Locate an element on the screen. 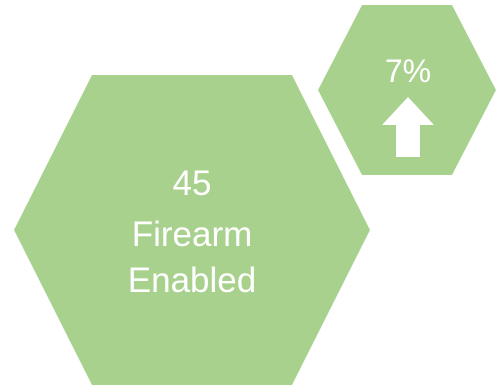 The height and width of the screenshot is (387, 500). up-arrow-icon is located at coordinates (408, 127).